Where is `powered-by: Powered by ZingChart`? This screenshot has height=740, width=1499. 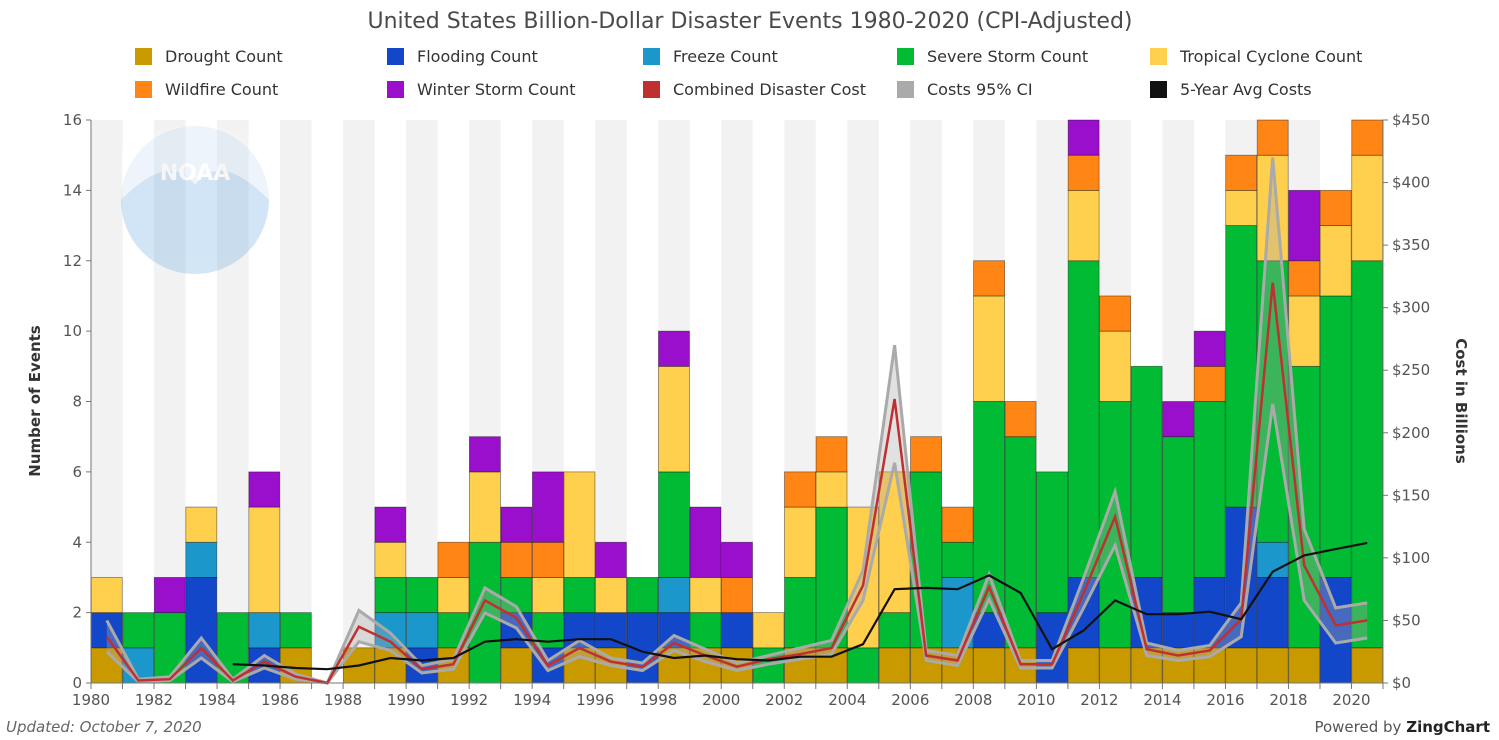 powered-by: Powered by ZingChart is located at coordinates (1402, 727).